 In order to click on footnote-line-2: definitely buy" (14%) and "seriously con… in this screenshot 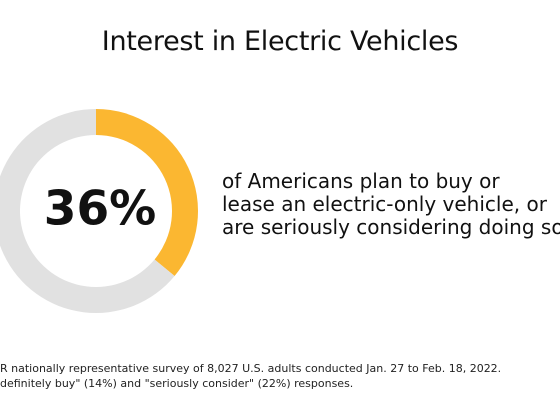, I will do `click(177, 383)`.